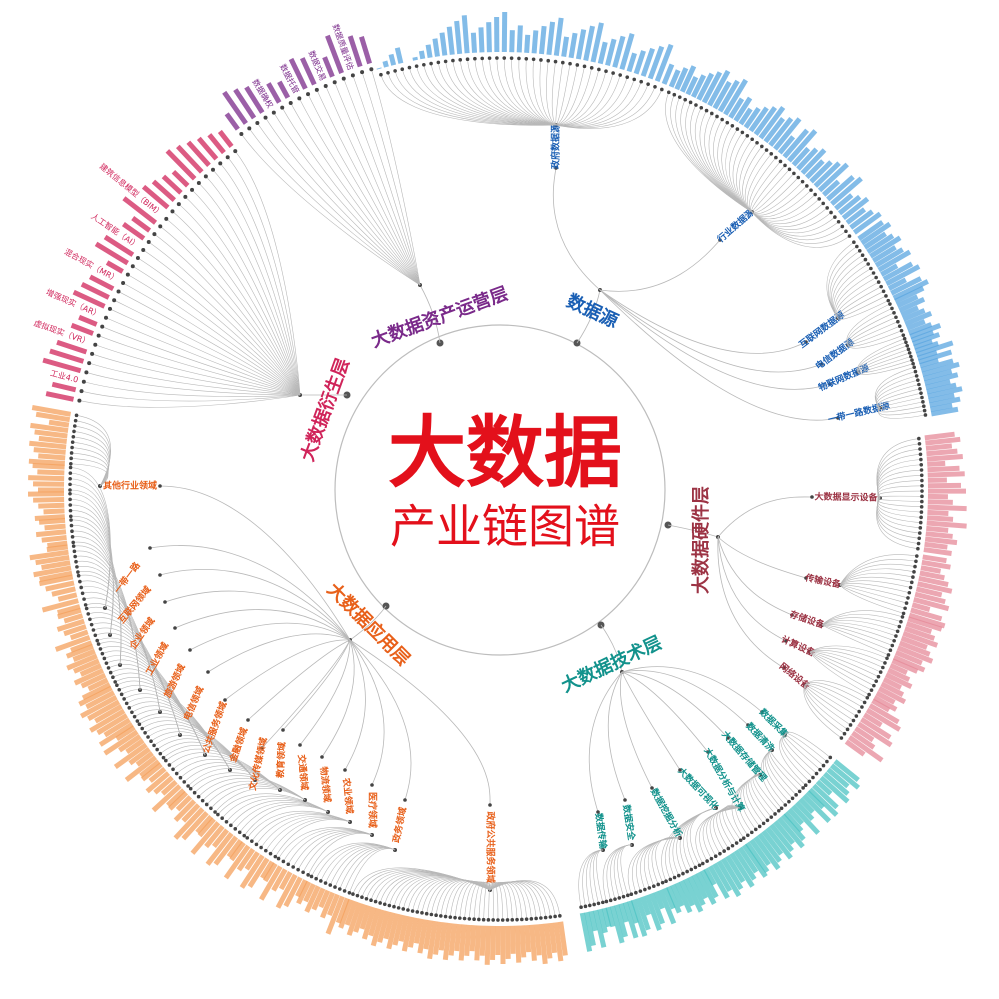 The width and height of the screenshot is (999, 999). Describe the element at coordinates (611, 664) in the screenshot. I see `layer-title: 大数据技术层` at that location.